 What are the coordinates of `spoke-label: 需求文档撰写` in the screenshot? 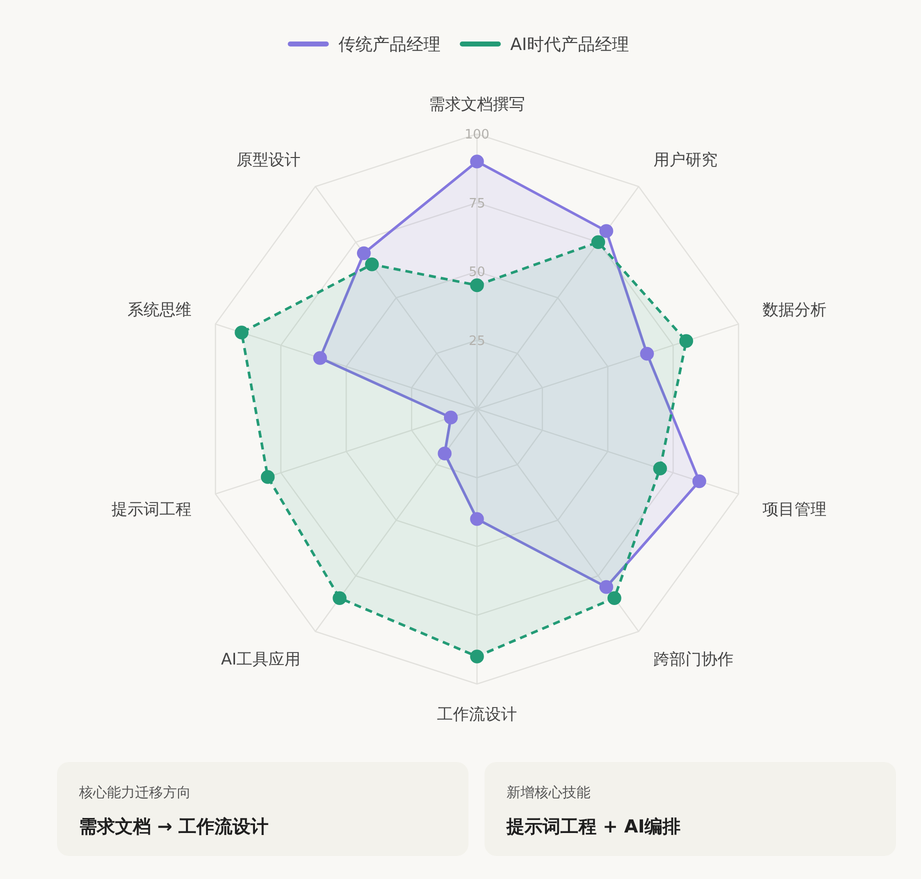 It's located at (477, 104).